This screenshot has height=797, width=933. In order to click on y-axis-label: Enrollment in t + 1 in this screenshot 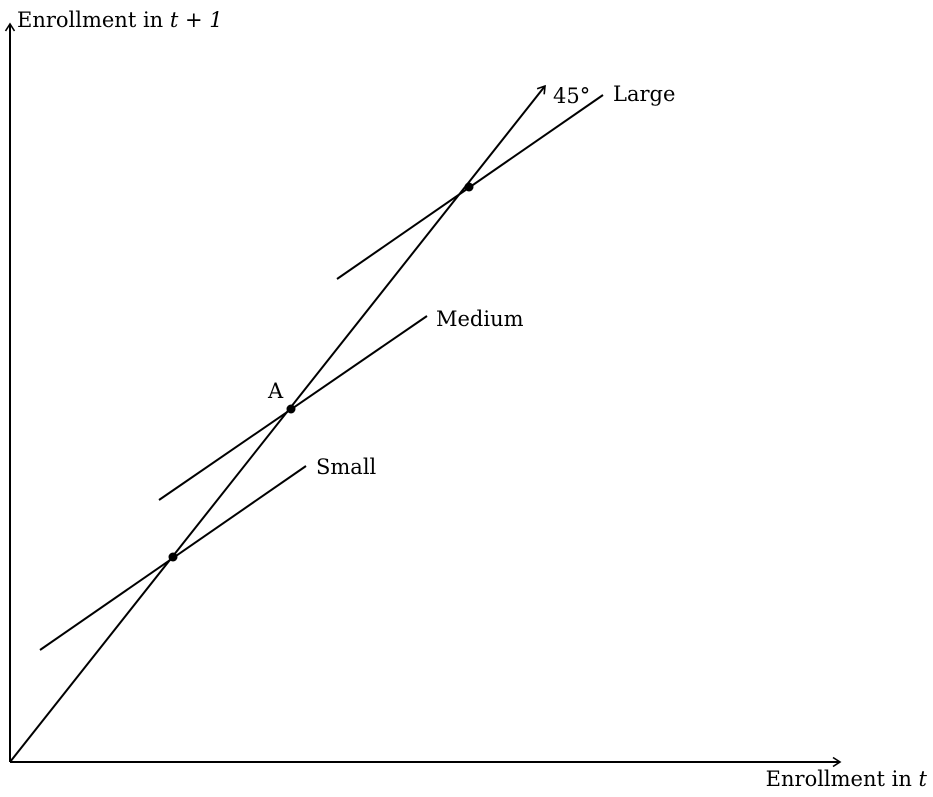, I will do `click(120, 20)`.